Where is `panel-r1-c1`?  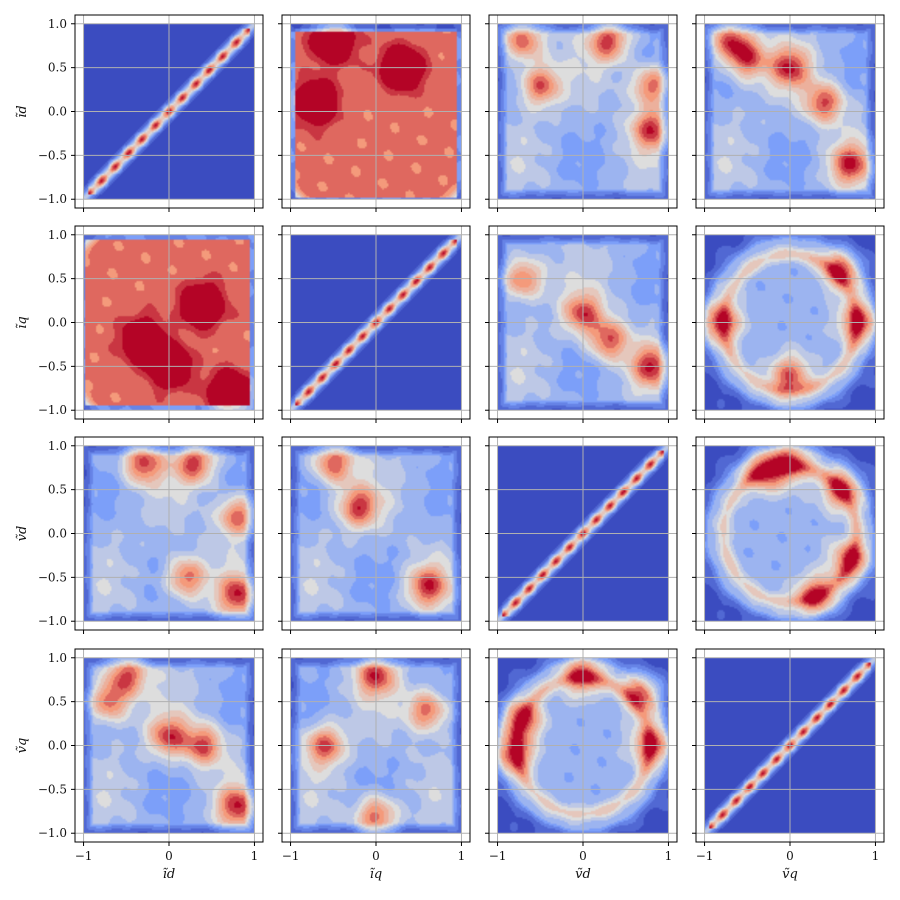
panel-r1-c1 is located at coordinates (374, 324).